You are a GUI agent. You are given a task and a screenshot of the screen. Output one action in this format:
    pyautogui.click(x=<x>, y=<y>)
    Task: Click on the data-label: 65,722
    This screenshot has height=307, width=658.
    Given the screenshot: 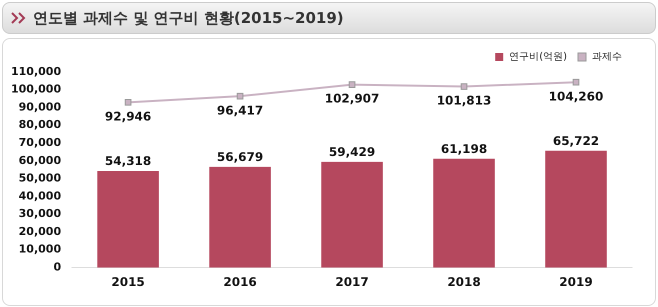 What is the action you would take?
    pyautogui.click(x=576, y=141)
    